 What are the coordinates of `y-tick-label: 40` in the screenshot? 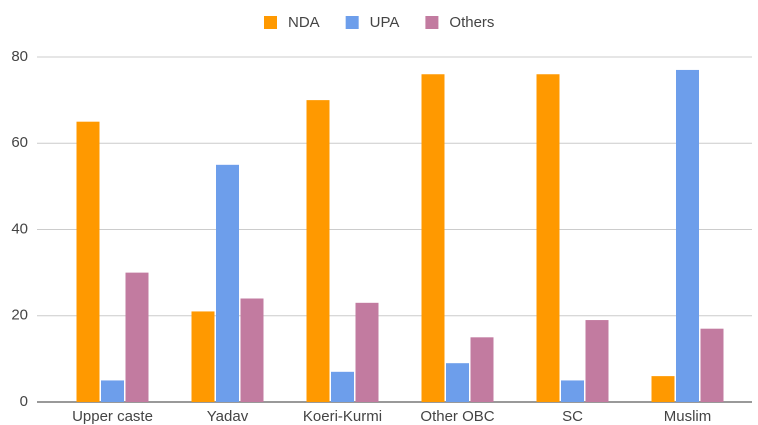 It's located at (19, 228).